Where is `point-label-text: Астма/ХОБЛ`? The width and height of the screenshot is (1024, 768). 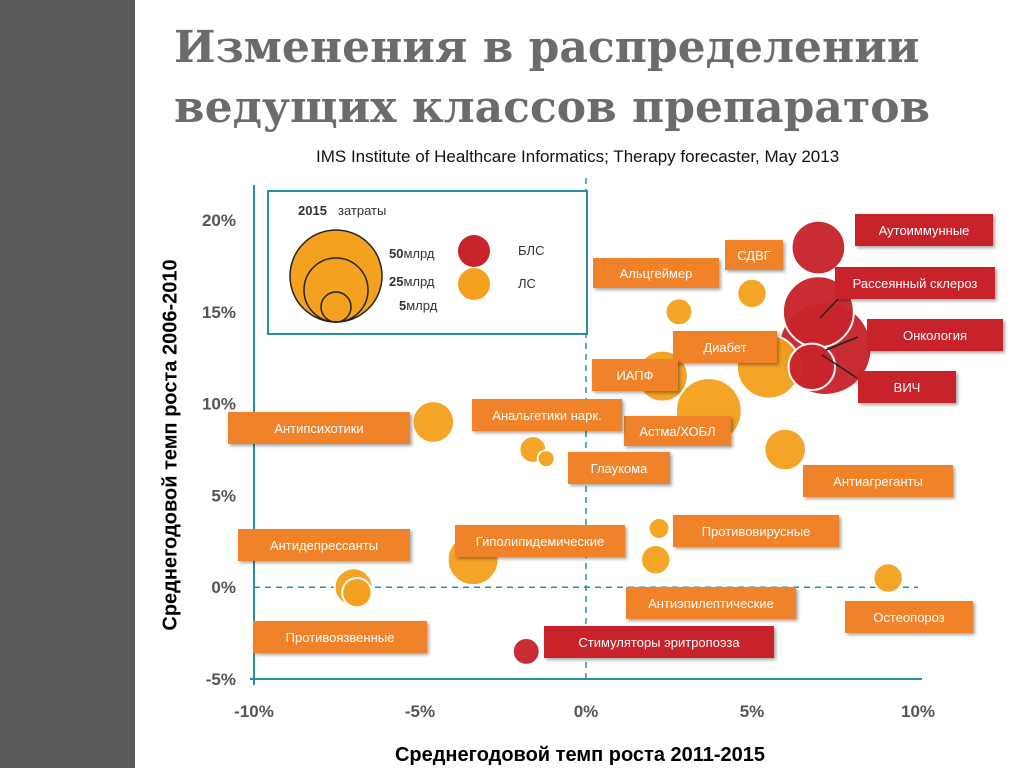
point-label-text: Астма/ХОБЛ is located at coordinates (677, 431).